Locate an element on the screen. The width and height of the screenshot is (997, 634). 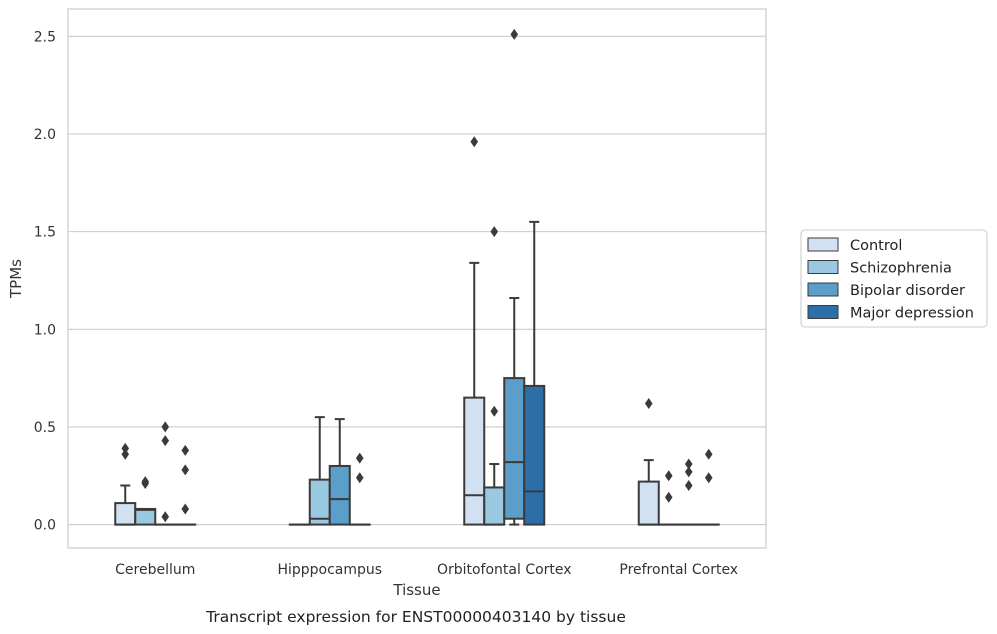
x-tick-label: Orbitofontal Cortex is located at coordinates (504, 570).